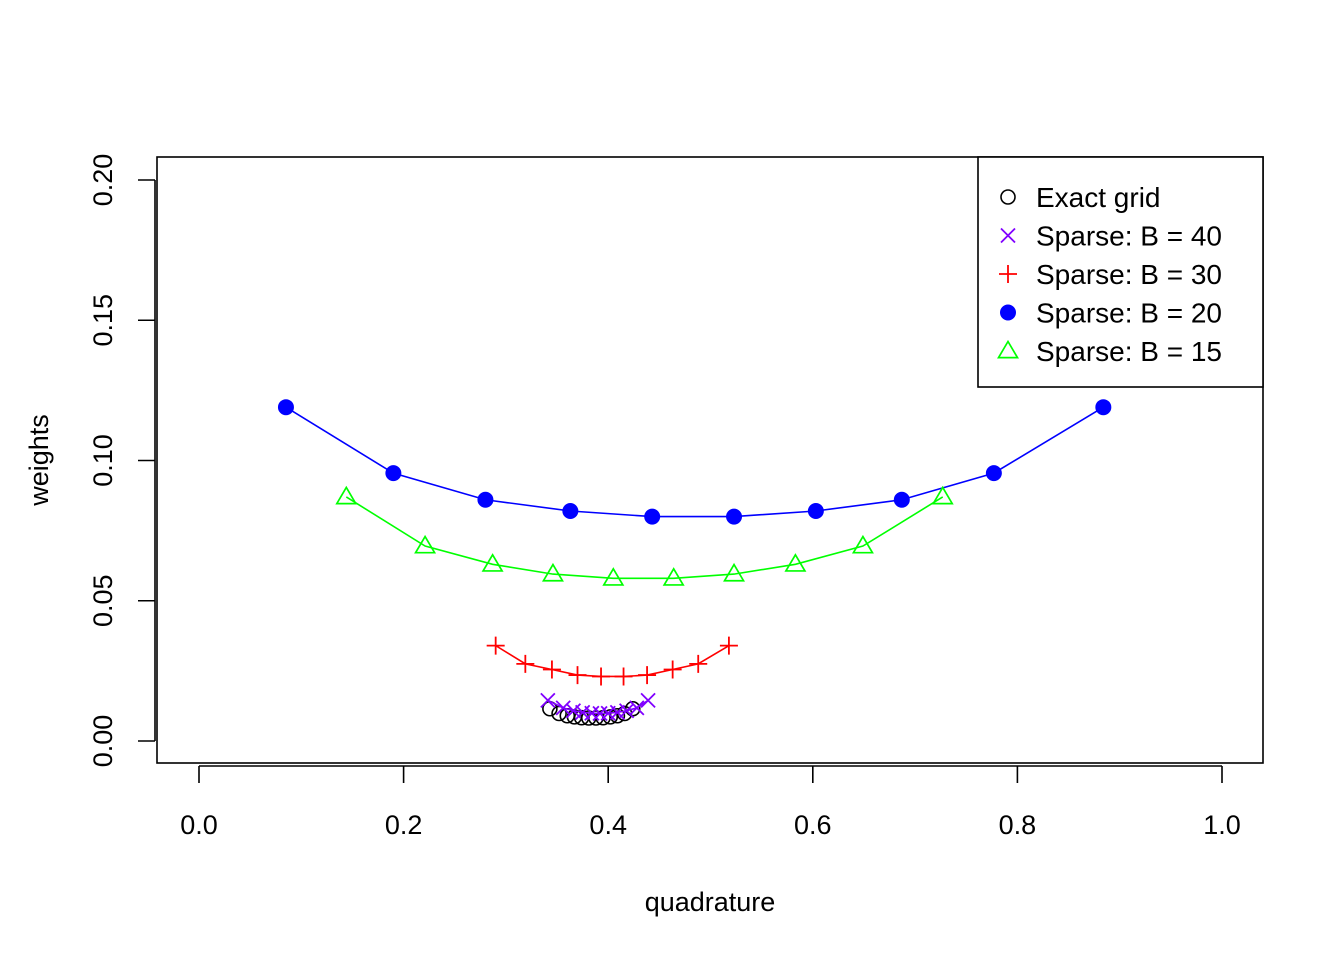 The image size is (1344, 960). Describe the element at coordinates (103, 600) in the screenshot. I see `y-tick-label: 0.05` at that location.